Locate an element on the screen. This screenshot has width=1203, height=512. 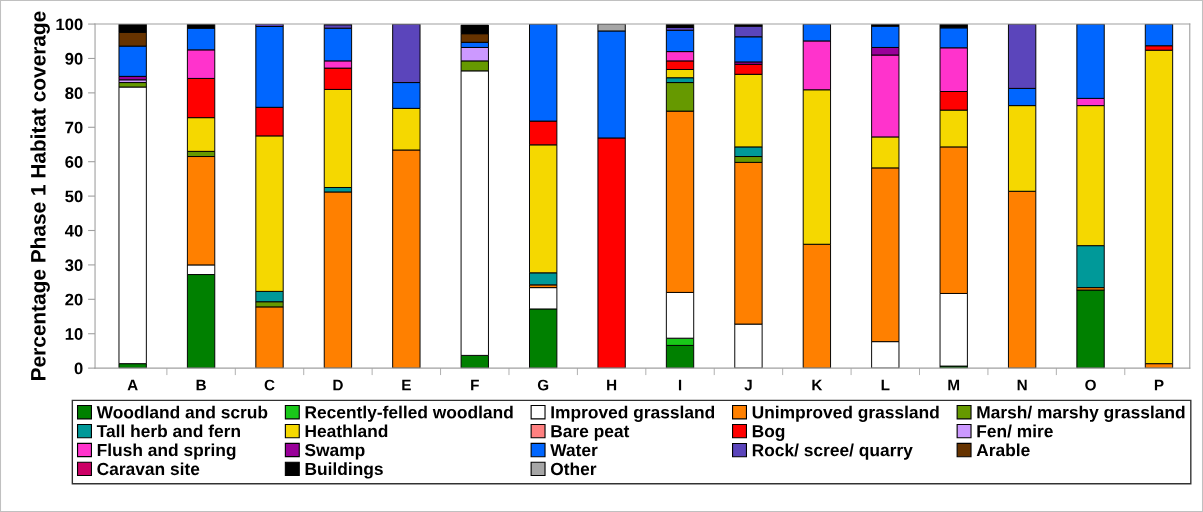
y-tick-label: 70 is located at coordinates (74, 127).